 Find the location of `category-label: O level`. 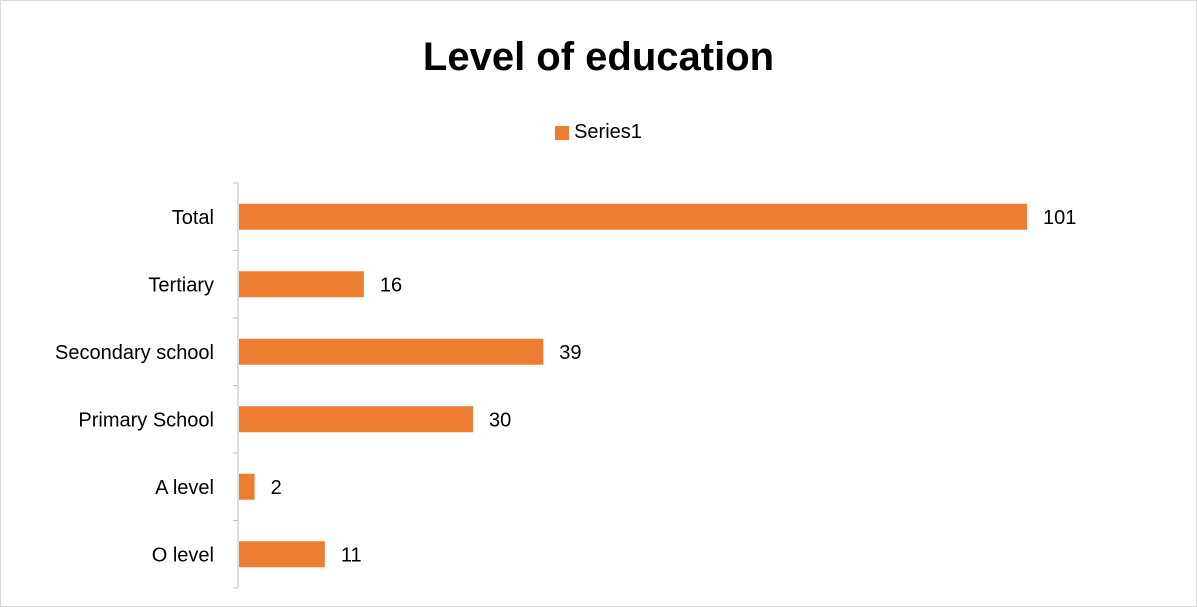

category-label: O level is located at coordinates (183, 555).